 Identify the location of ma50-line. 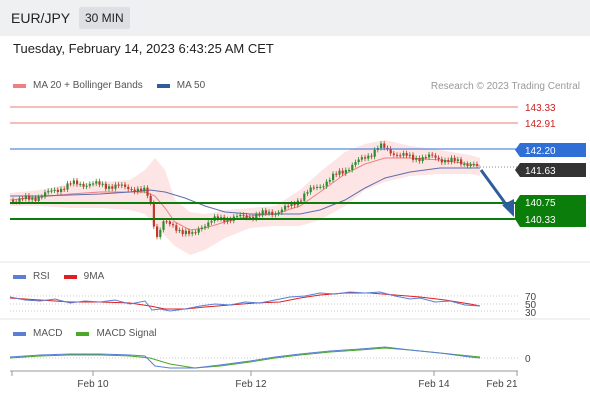
(245, 191).